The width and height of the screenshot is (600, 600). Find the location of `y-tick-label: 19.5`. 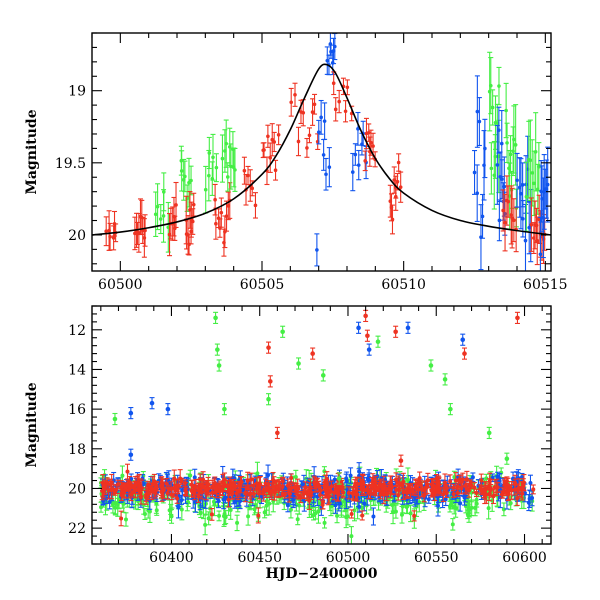

y-tick-label: 19.5 is located at coordinates (70, 164).